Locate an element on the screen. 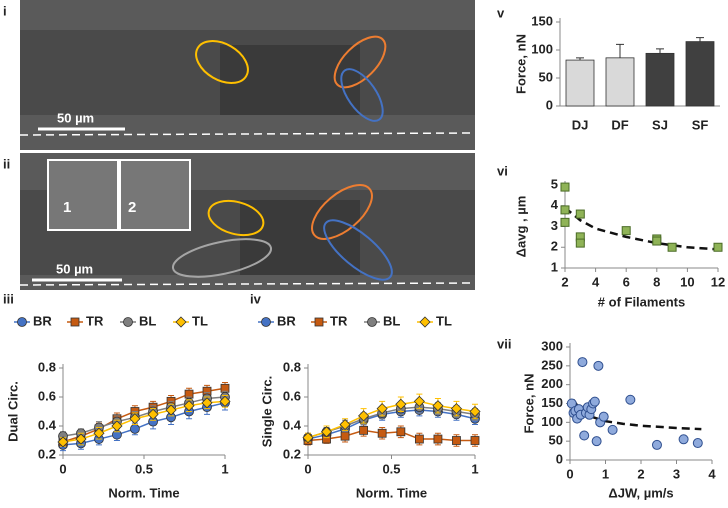 Image resolution: width=728 pixels, height=508 pixels. y-axis-title: Single Circ. is located at coordinates (266, 412).